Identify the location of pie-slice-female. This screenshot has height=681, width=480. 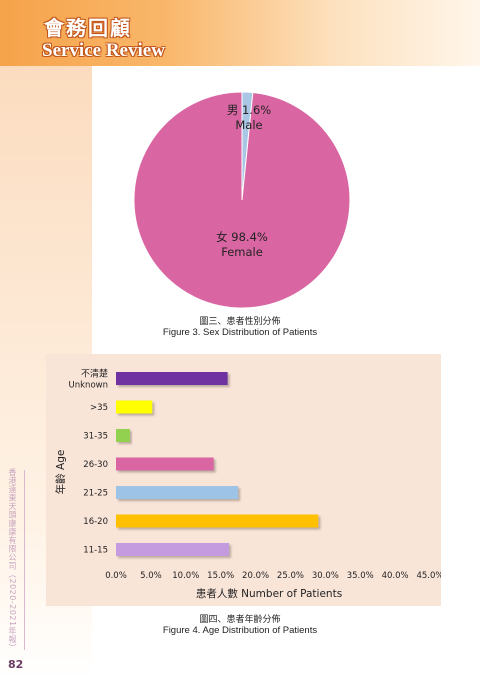
(242, 200).